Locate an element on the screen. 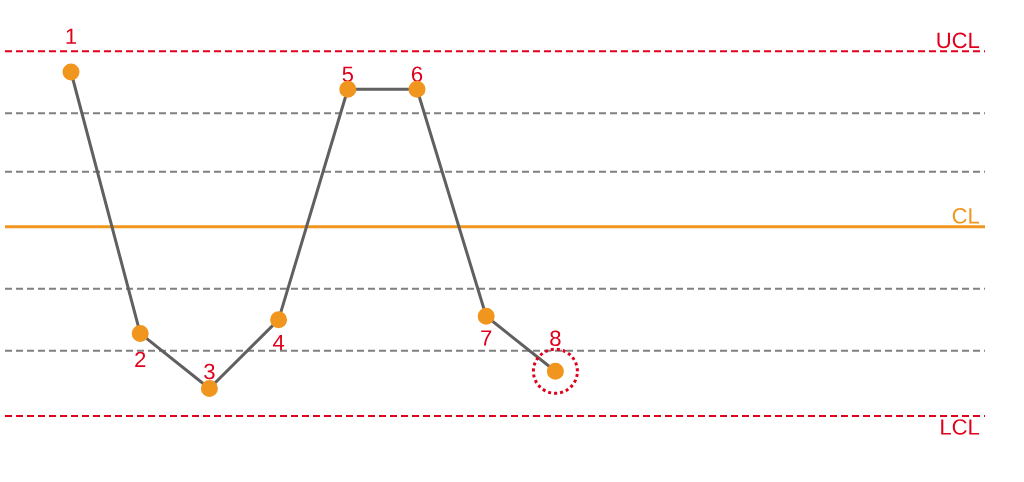 The image size is (1024, 482). x-tick-label: 4 is located at coordinates (278, 342).